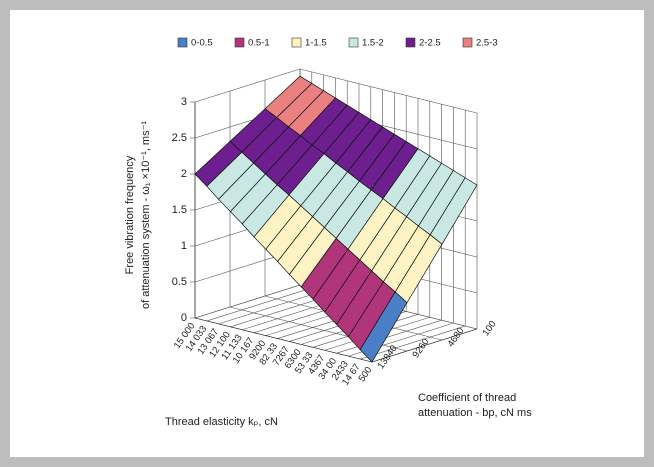 Image resolution: width=654 pixels, height=467 pixels. I want to click on legend-label: 2-2.5, so click(430, 43).